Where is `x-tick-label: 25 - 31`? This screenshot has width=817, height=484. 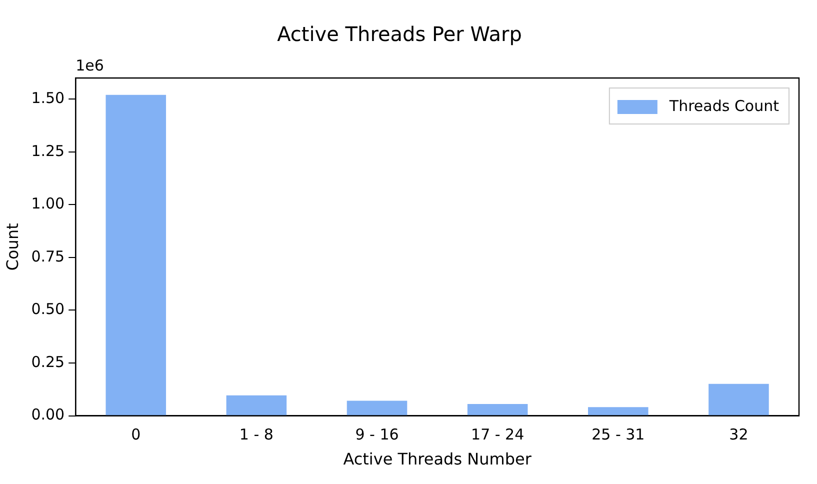
x-tick-label: 25 - 31 is located at coordinates (618, 435).